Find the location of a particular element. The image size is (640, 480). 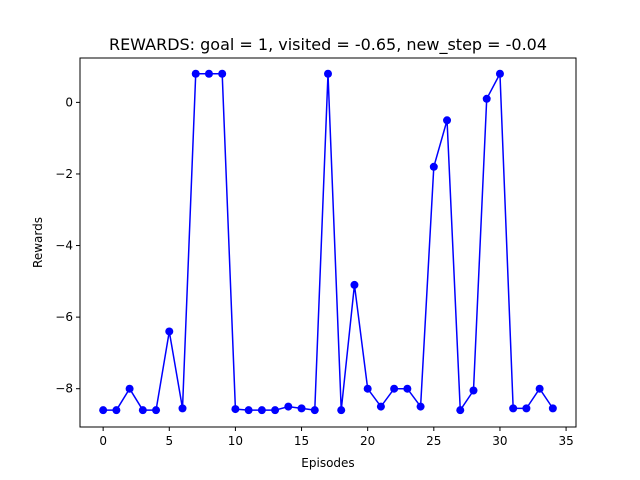

x-tick-label: 25 is located at coordinates (433, 441).